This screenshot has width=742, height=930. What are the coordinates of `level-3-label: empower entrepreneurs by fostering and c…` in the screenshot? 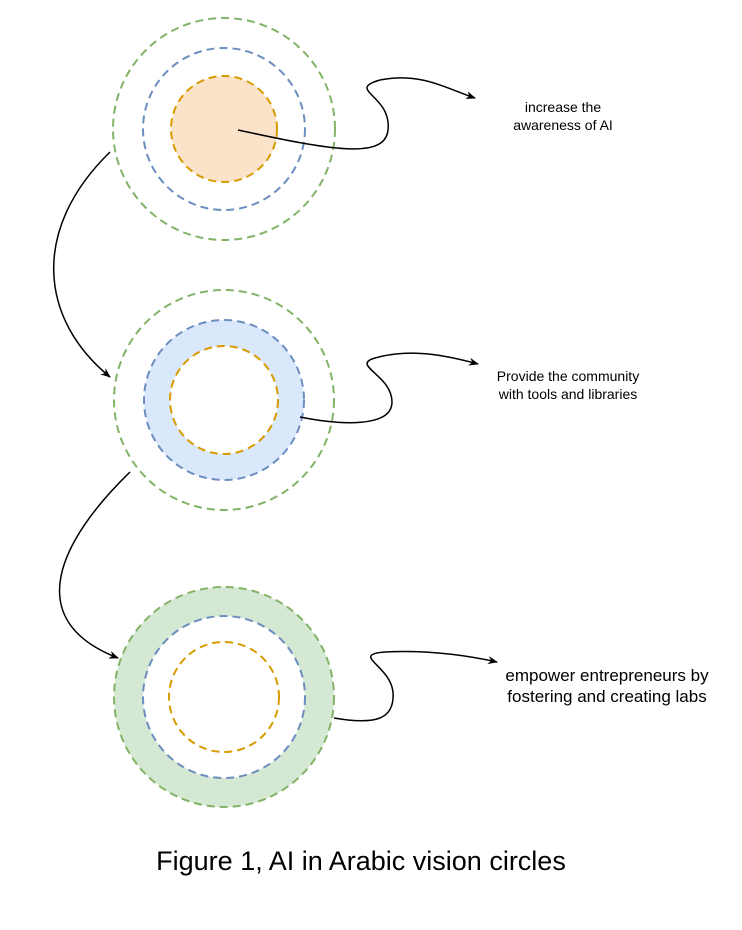 It's located at (607, 686).